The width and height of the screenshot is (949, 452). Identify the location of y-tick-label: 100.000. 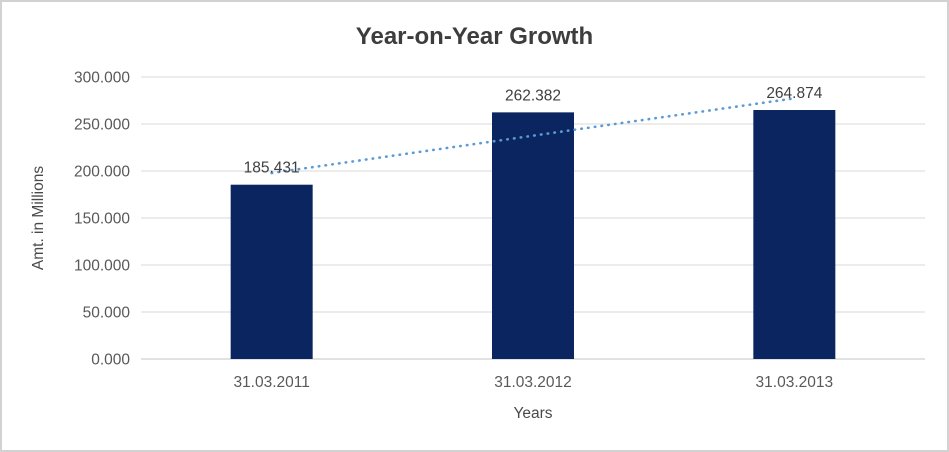
(102, 266).